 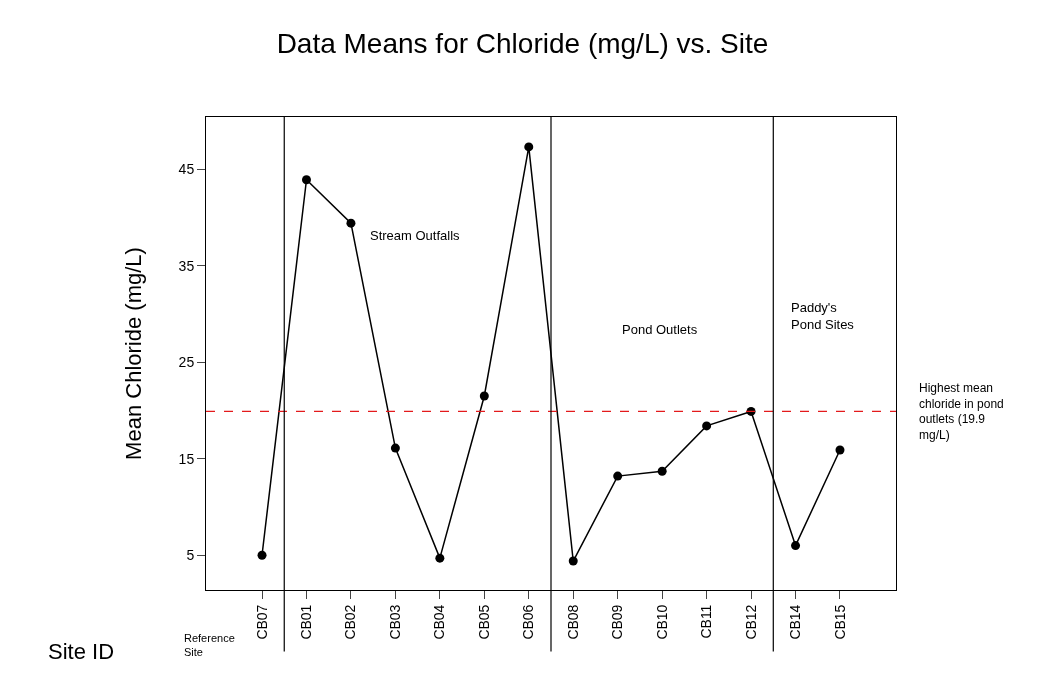 I want to click on x-tick-label: CB15, so click(x=839, y=622).